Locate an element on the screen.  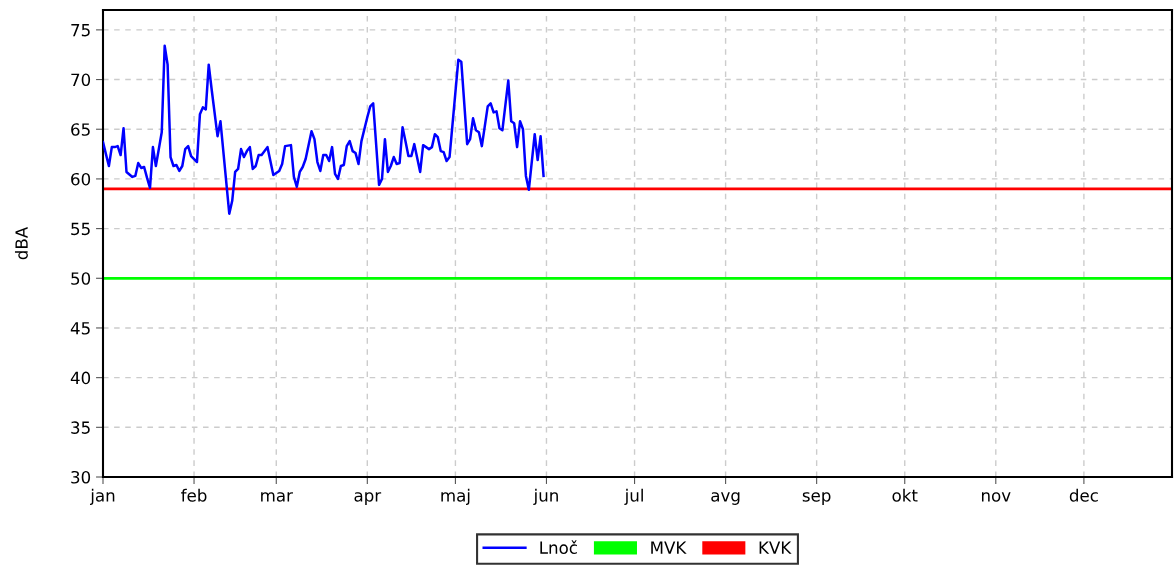
x-tick-label: dec is located at coordinates (1083, 495).